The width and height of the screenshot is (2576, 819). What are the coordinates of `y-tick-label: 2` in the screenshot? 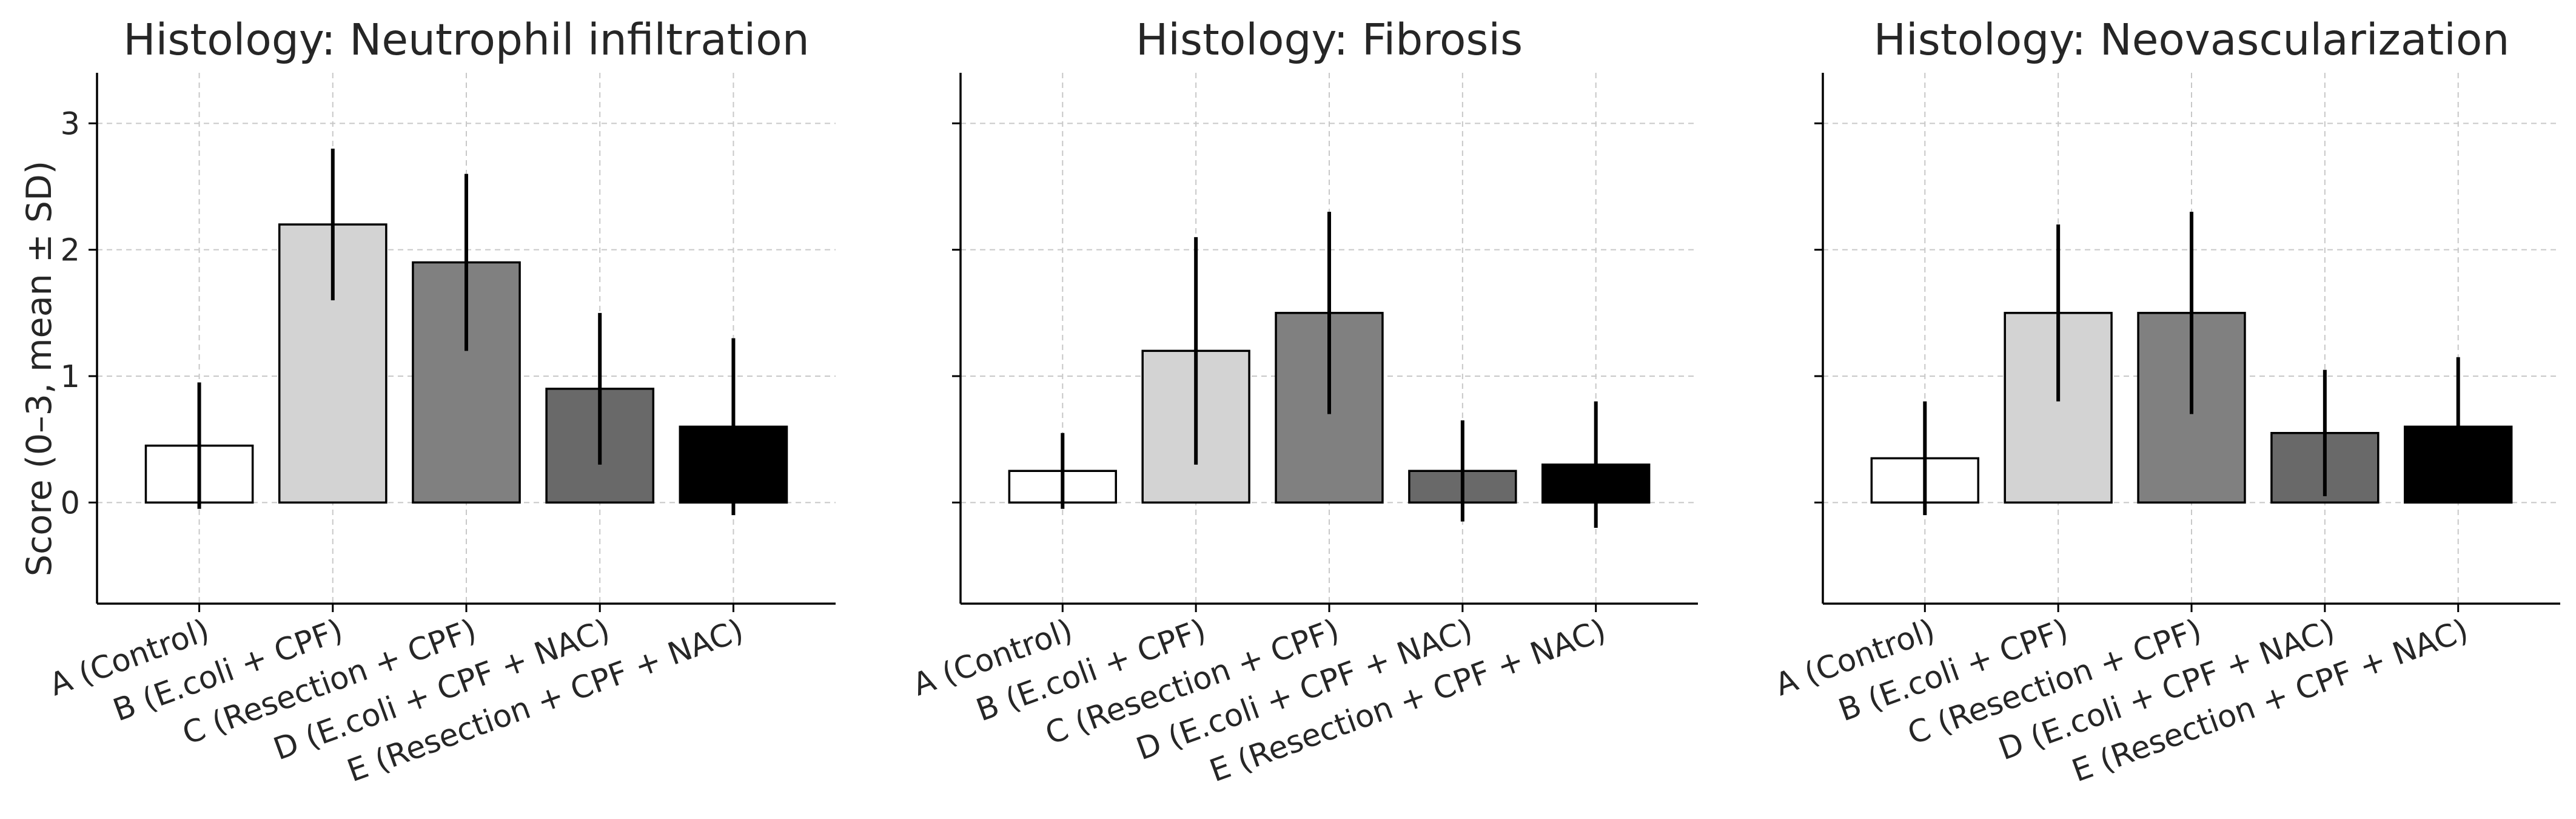 It's located at (70, 251).